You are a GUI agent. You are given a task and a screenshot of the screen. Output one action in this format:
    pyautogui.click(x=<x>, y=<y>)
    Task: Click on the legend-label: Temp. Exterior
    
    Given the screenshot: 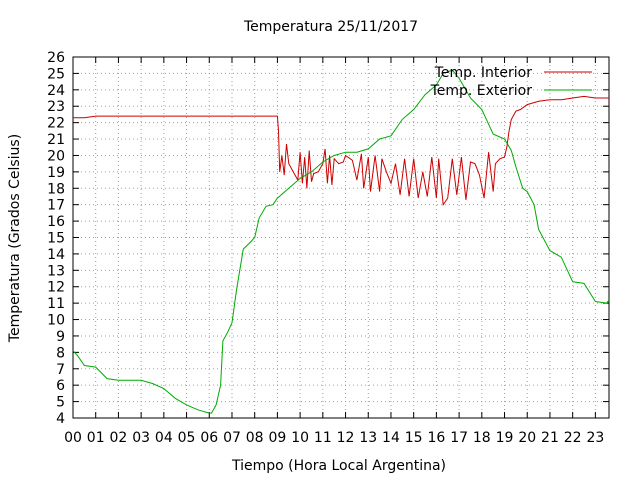 What is the action you would take?
    pyautogui.click(x=481, y=91)
    